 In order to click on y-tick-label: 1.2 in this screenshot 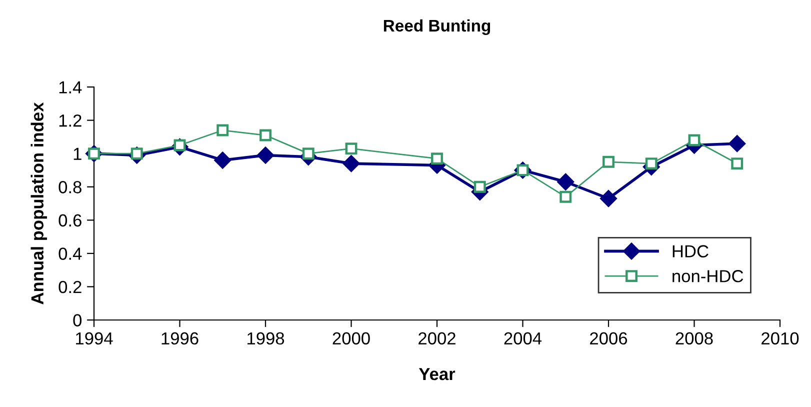, I will do `click(70, 120)`.